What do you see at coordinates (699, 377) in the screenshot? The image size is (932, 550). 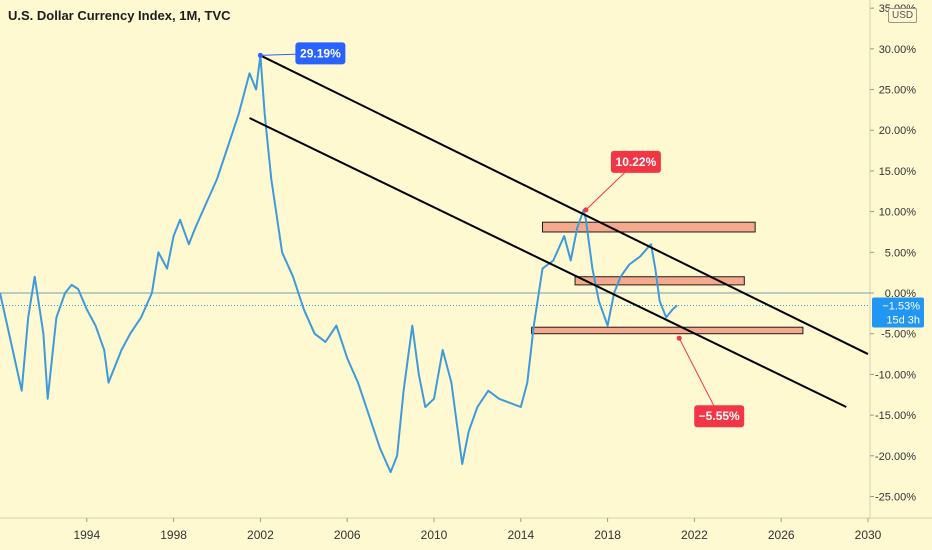 I see `callout-leader` at bounding box center [699, 377].